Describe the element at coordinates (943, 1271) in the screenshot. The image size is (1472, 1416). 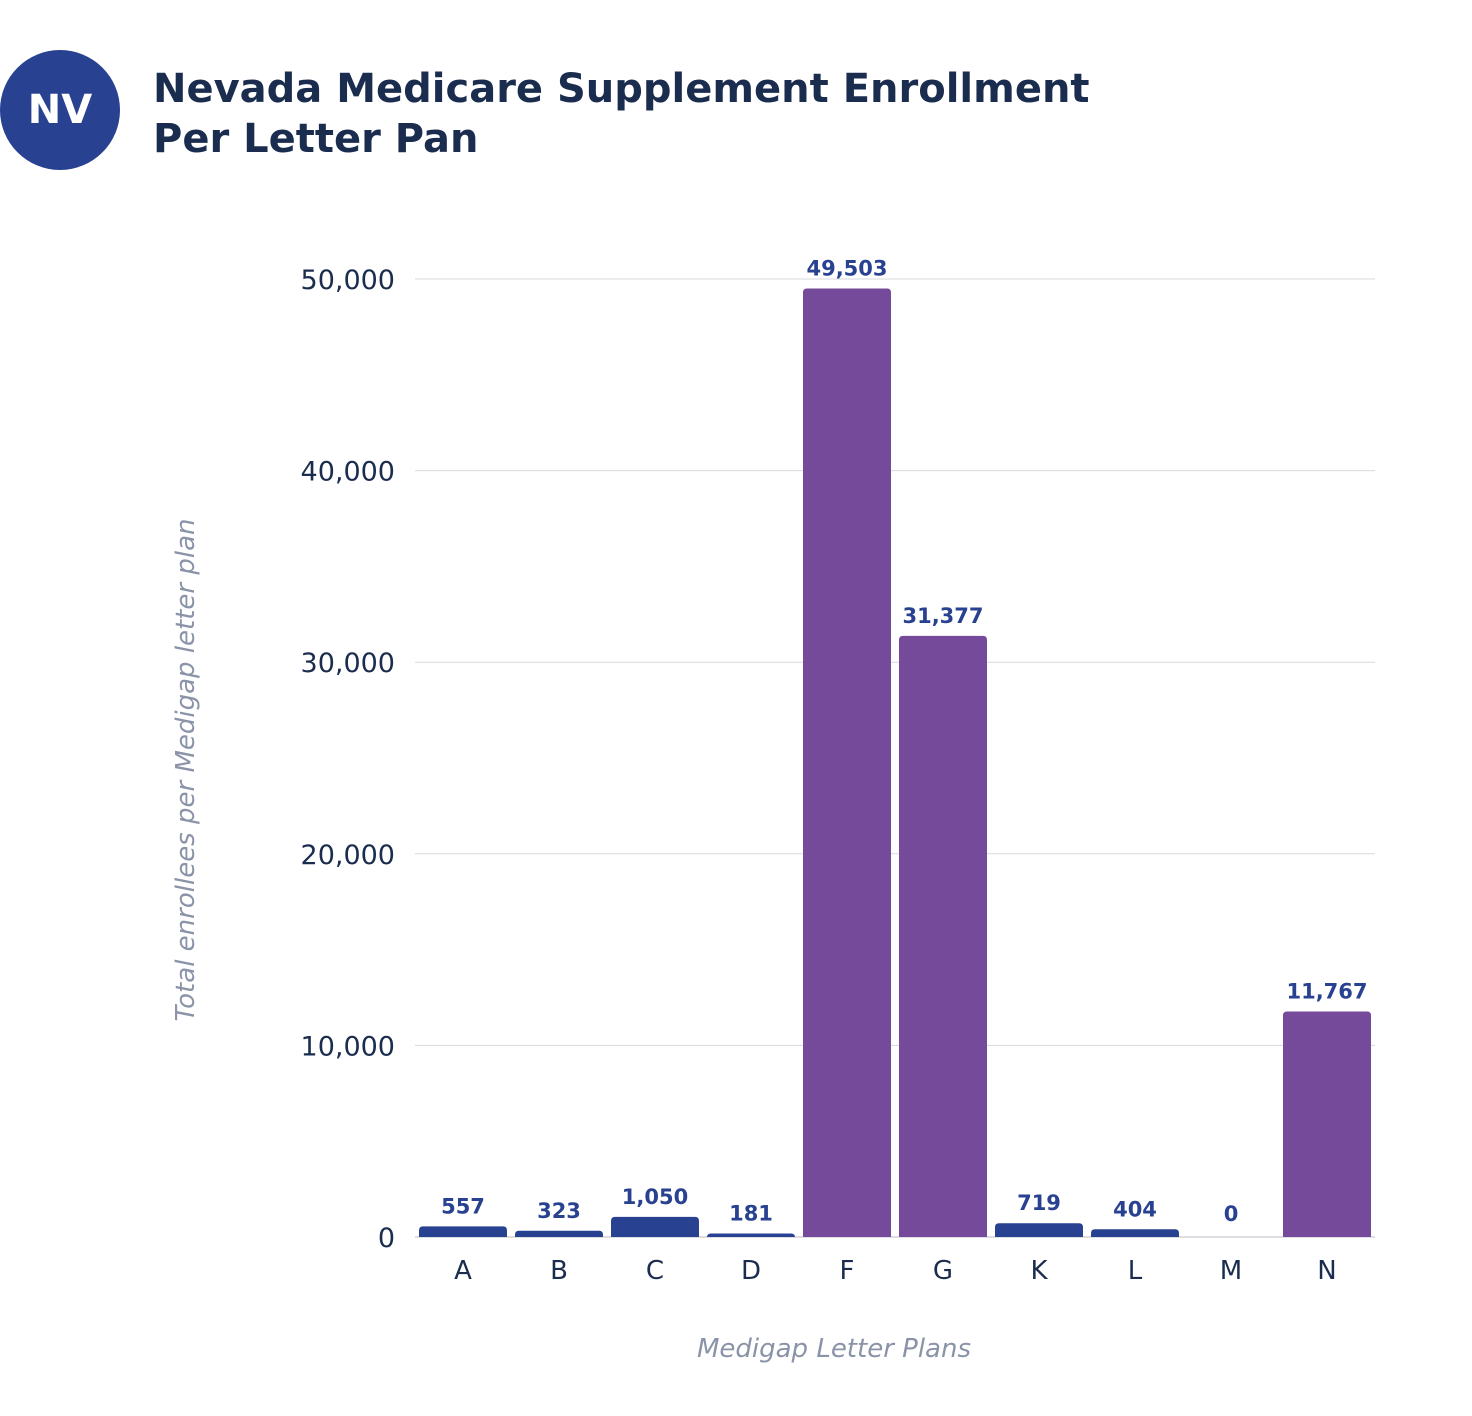
I see `x-tick-label: G` at that location.